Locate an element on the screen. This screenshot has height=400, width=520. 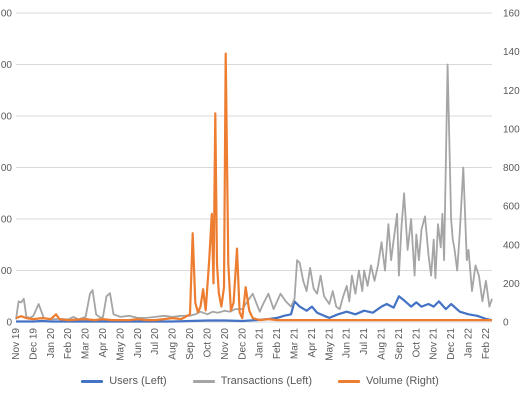
right-tick-label: 600 is located at coordinates (511, 207).